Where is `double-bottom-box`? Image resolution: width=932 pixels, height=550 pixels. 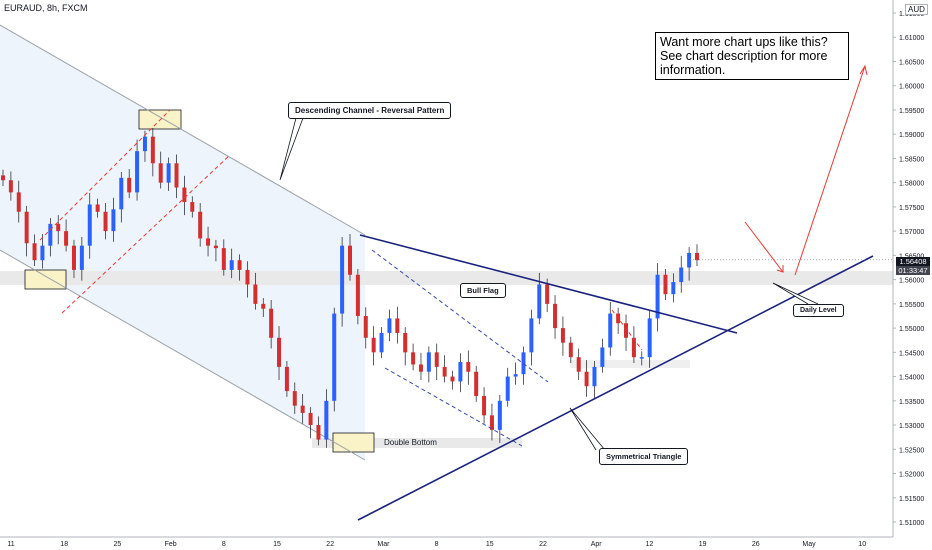 double-bottom-box is located at coordinates (353, 442).